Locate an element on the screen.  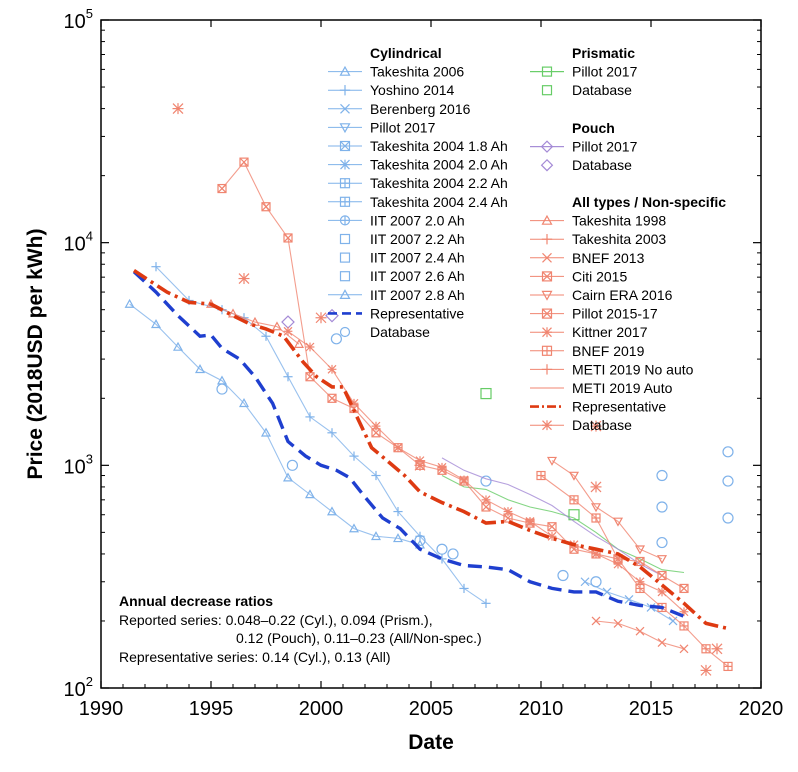
x-tick-label: 2020 is located at coordinates (761, 709).